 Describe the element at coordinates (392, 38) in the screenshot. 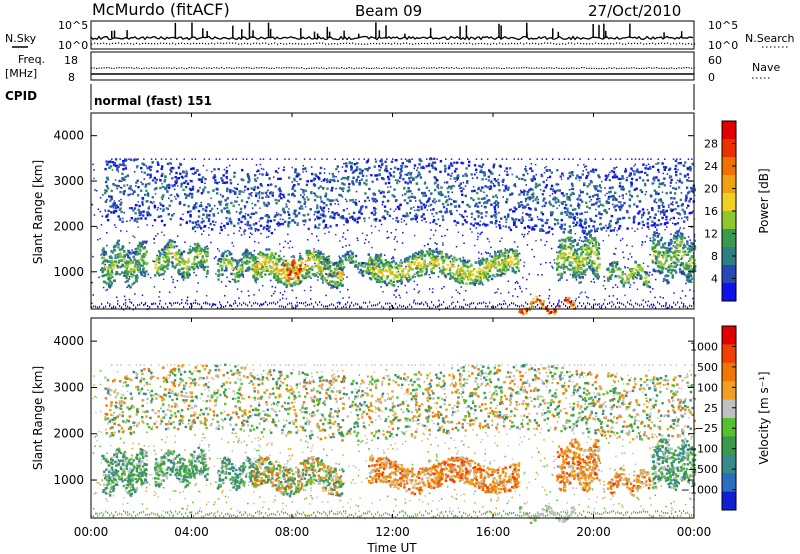

I see `noise-sky-line` at that location.